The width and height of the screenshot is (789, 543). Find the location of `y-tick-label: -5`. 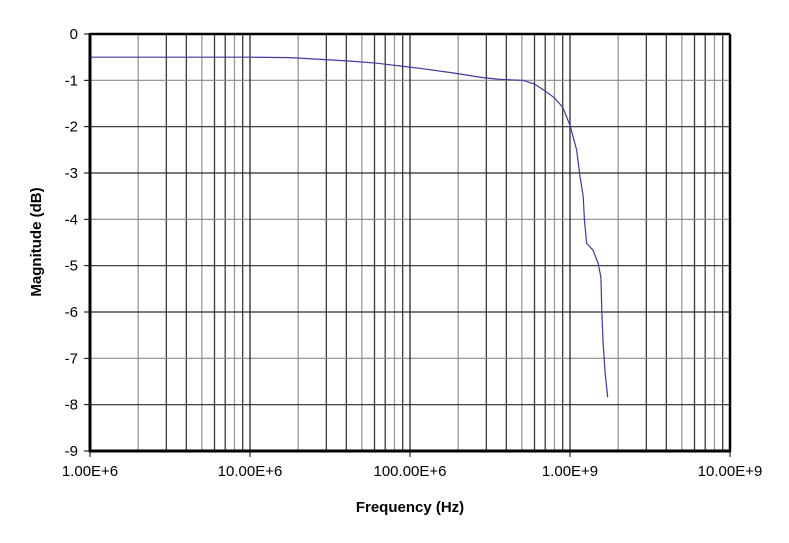

y-tick-label: -5 is located at coordinates (71, 266).